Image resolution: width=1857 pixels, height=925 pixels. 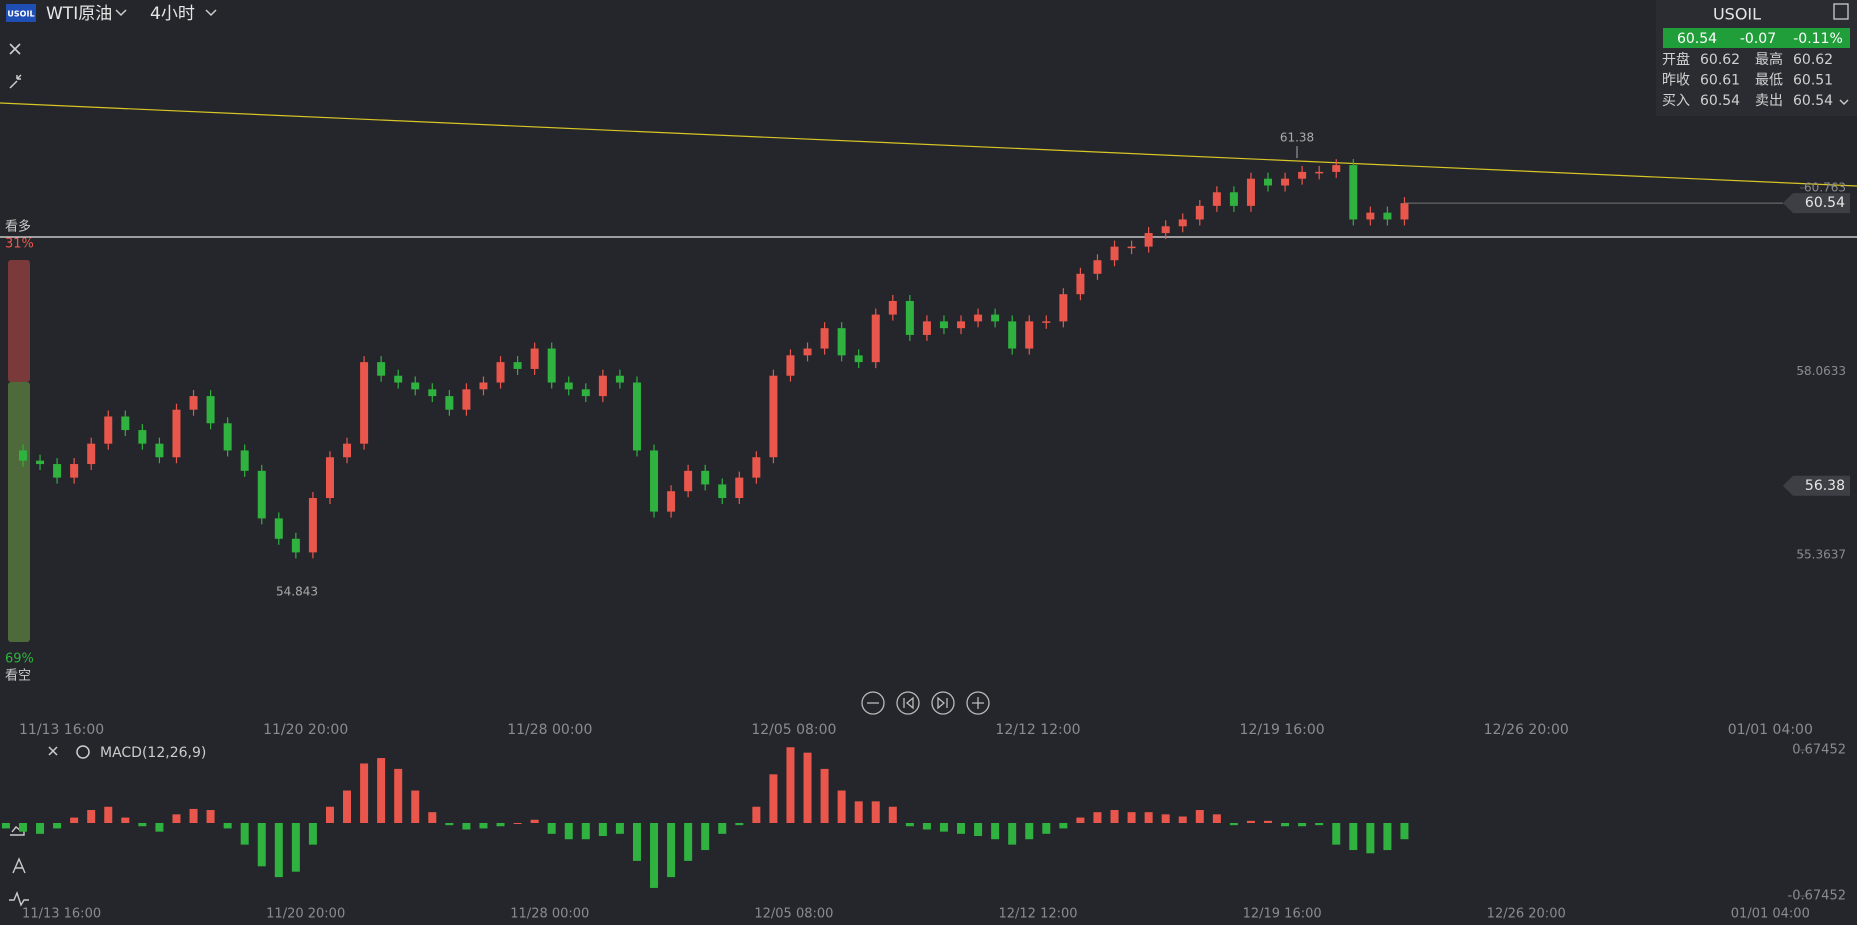 I want to click on wave-tool, so click(x=19, y=899).